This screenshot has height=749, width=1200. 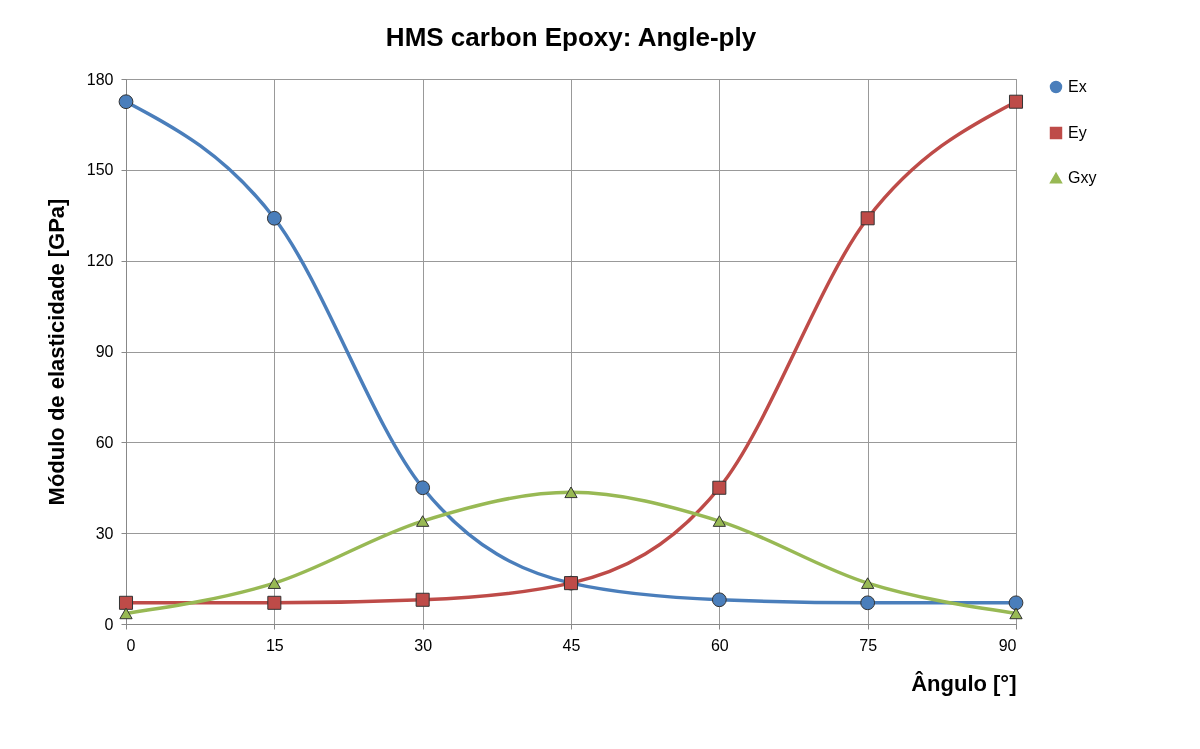 I want to click on x-tick-label: 15, so click(x=274, y=645).